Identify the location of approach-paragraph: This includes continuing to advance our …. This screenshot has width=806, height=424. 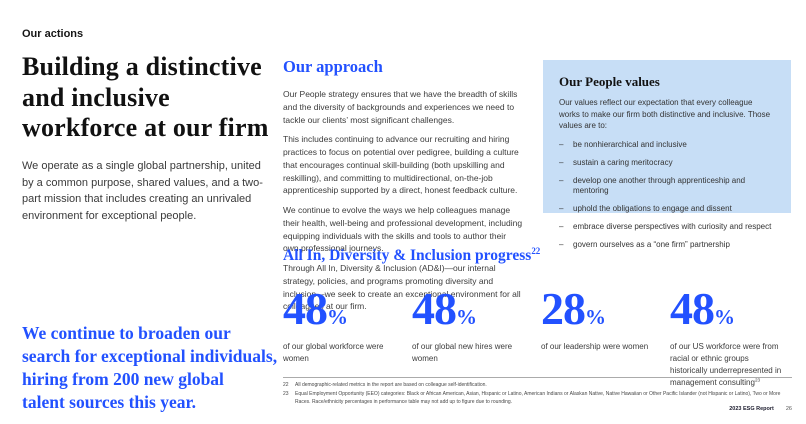
(401, 165).